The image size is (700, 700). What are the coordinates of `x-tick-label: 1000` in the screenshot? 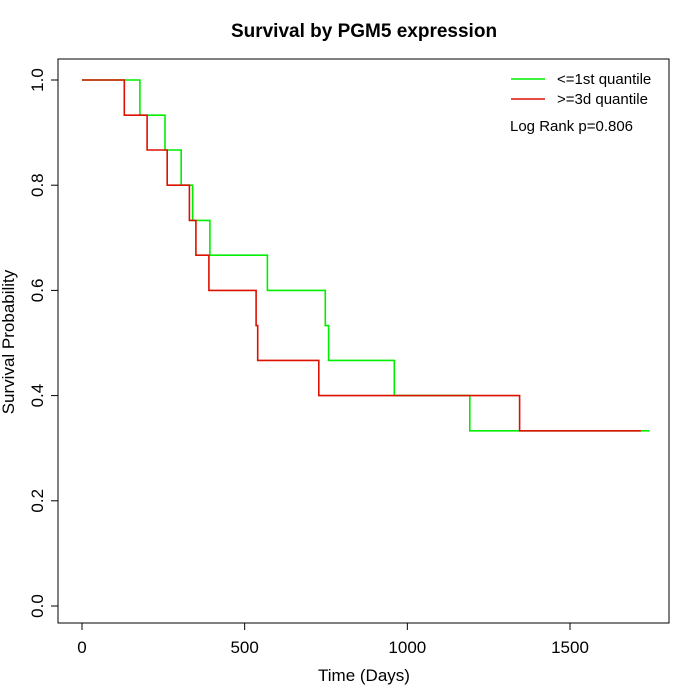 It's located at (407, 647).